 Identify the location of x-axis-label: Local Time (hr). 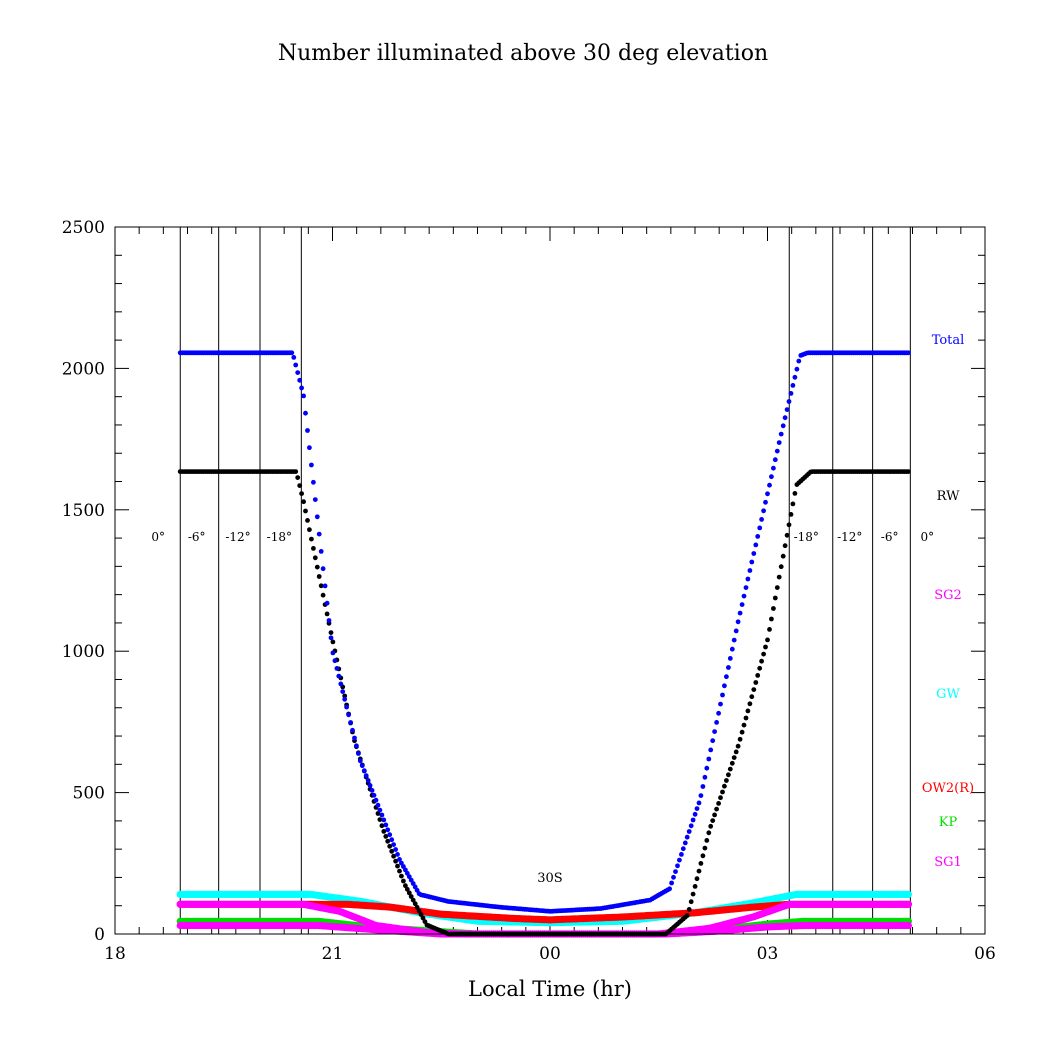
(550, 989).